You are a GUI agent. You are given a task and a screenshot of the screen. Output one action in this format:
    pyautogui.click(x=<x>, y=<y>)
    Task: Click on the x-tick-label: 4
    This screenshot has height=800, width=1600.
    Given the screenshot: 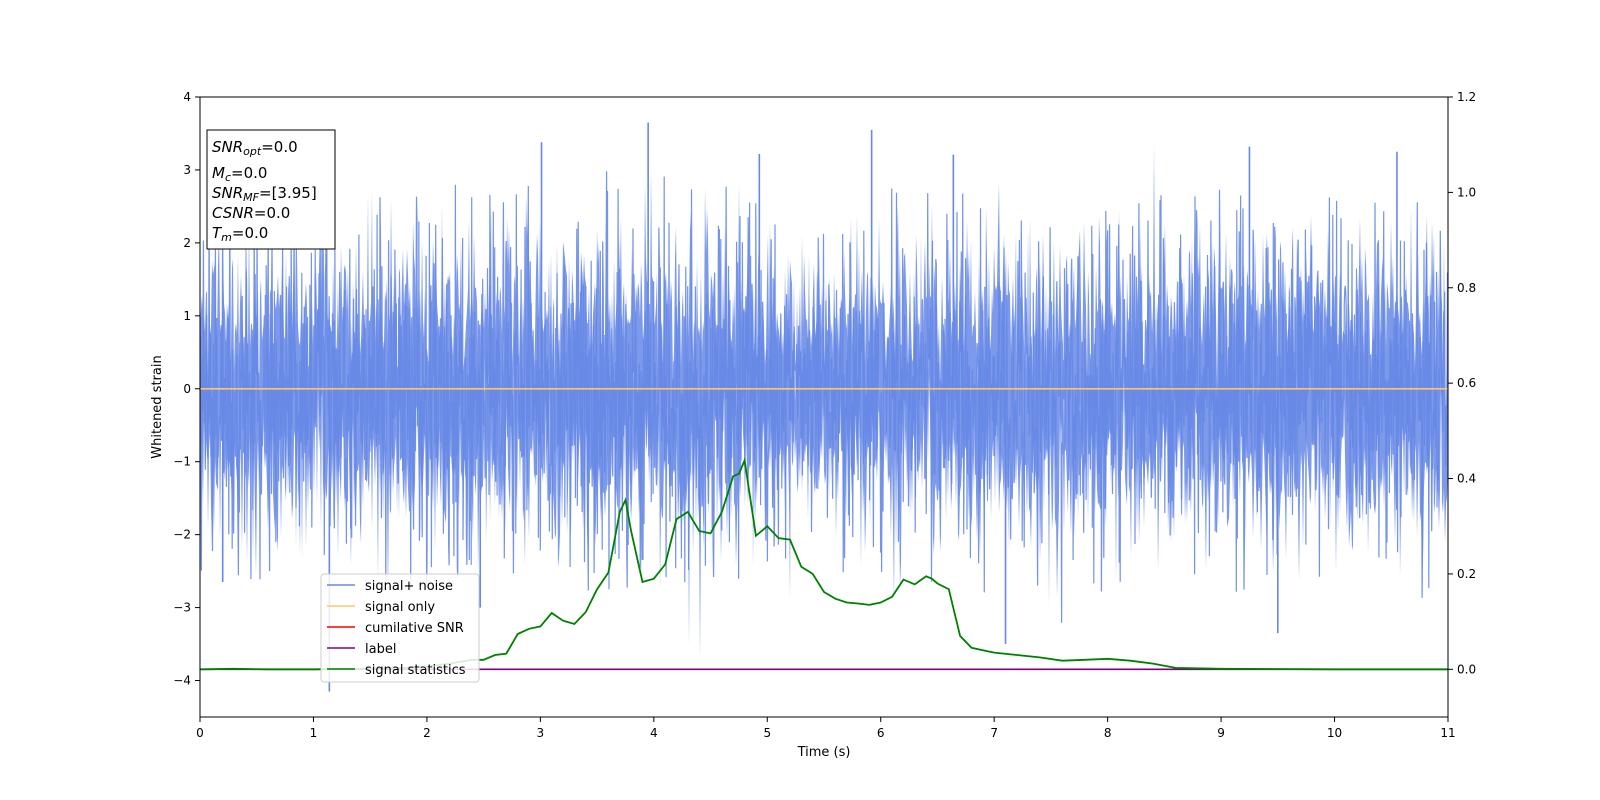 What is the action you would take?
    pyautogui.click(x=654, y=733)
    